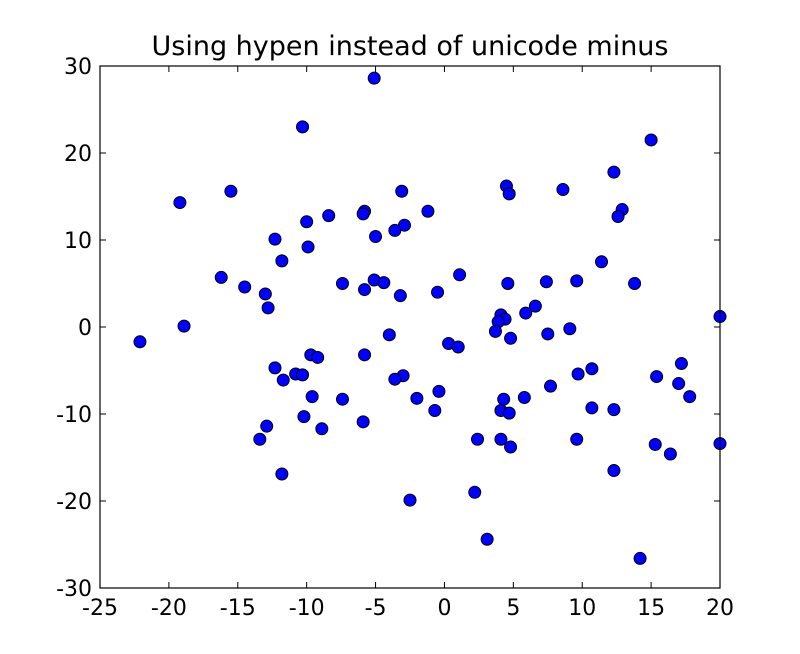 Image resolution: width=800 pixels, height=654 pixels. Describe the element at coordinates (169, 608) in the screenshot. I see `x-tick-label: -20` at that location.